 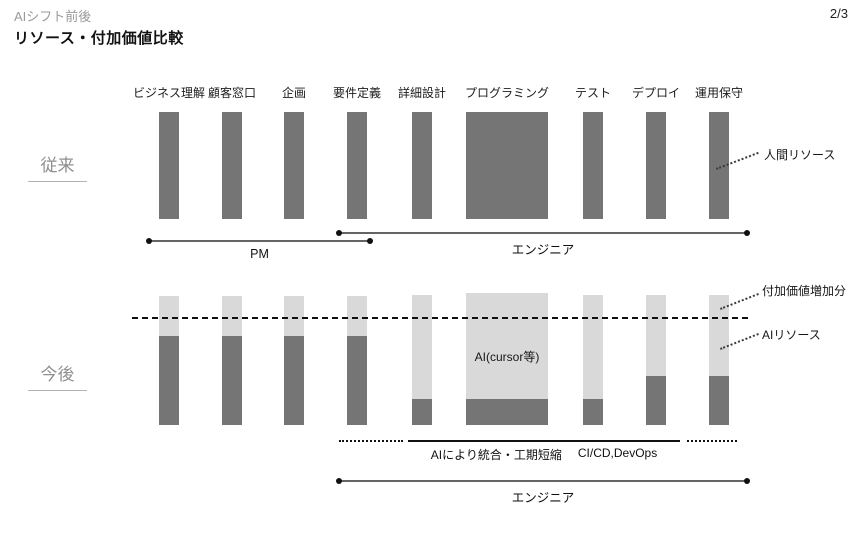 What do you see at coordinates (99, 38) in the screenshot?
I see `page-title: リソース・付加価値比較` at bounding box center [99, 38].